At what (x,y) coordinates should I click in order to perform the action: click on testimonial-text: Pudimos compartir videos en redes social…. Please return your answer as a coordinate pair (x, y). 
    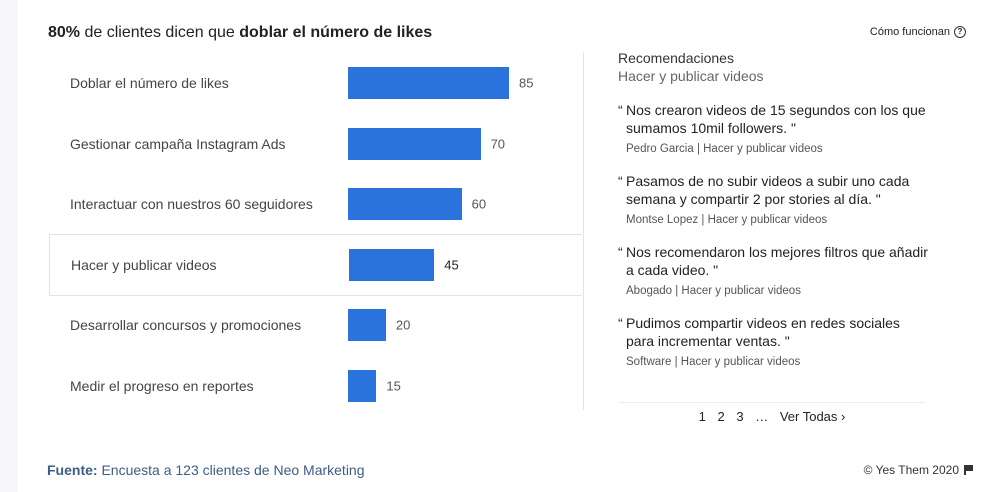
    Looking at the image, I should click on (763, 332).